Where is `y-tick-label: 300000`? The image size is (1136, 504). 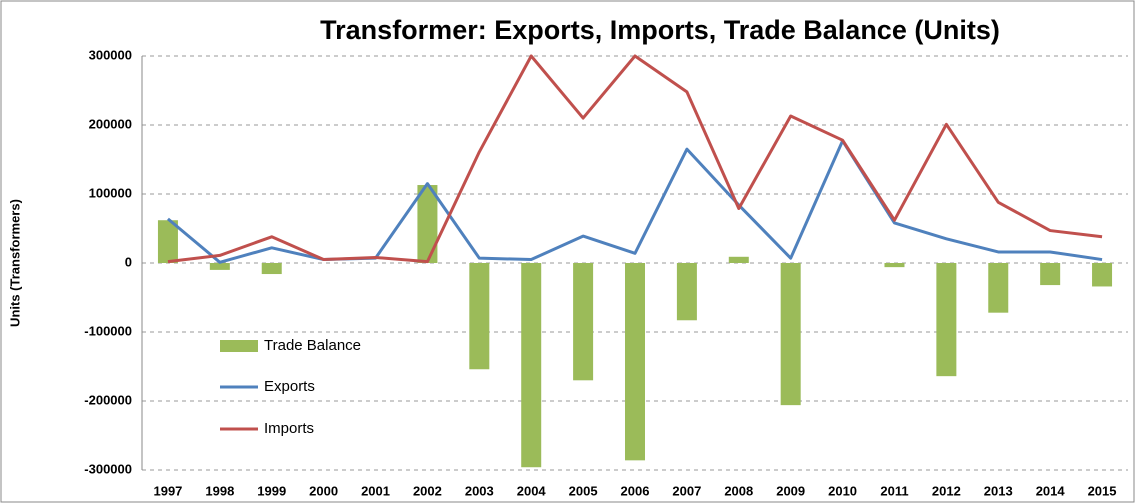
y-tick-label: 300000 is located at coordinates (110, 54).